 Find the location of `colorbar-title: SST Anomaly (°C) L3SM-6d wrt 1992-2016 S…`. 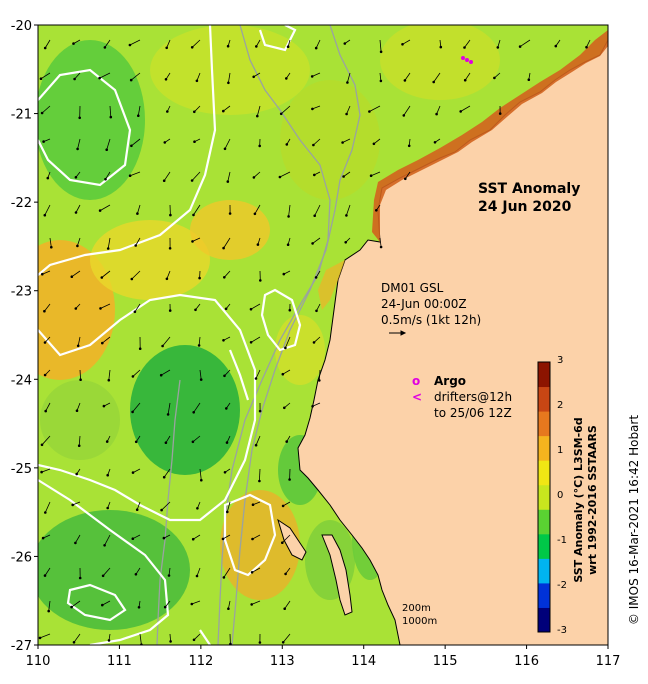

colorbar-title: SST Anomaly (°C) L3SM-6d wrt 1992-2016 S… is located at coordinates (586, 499).